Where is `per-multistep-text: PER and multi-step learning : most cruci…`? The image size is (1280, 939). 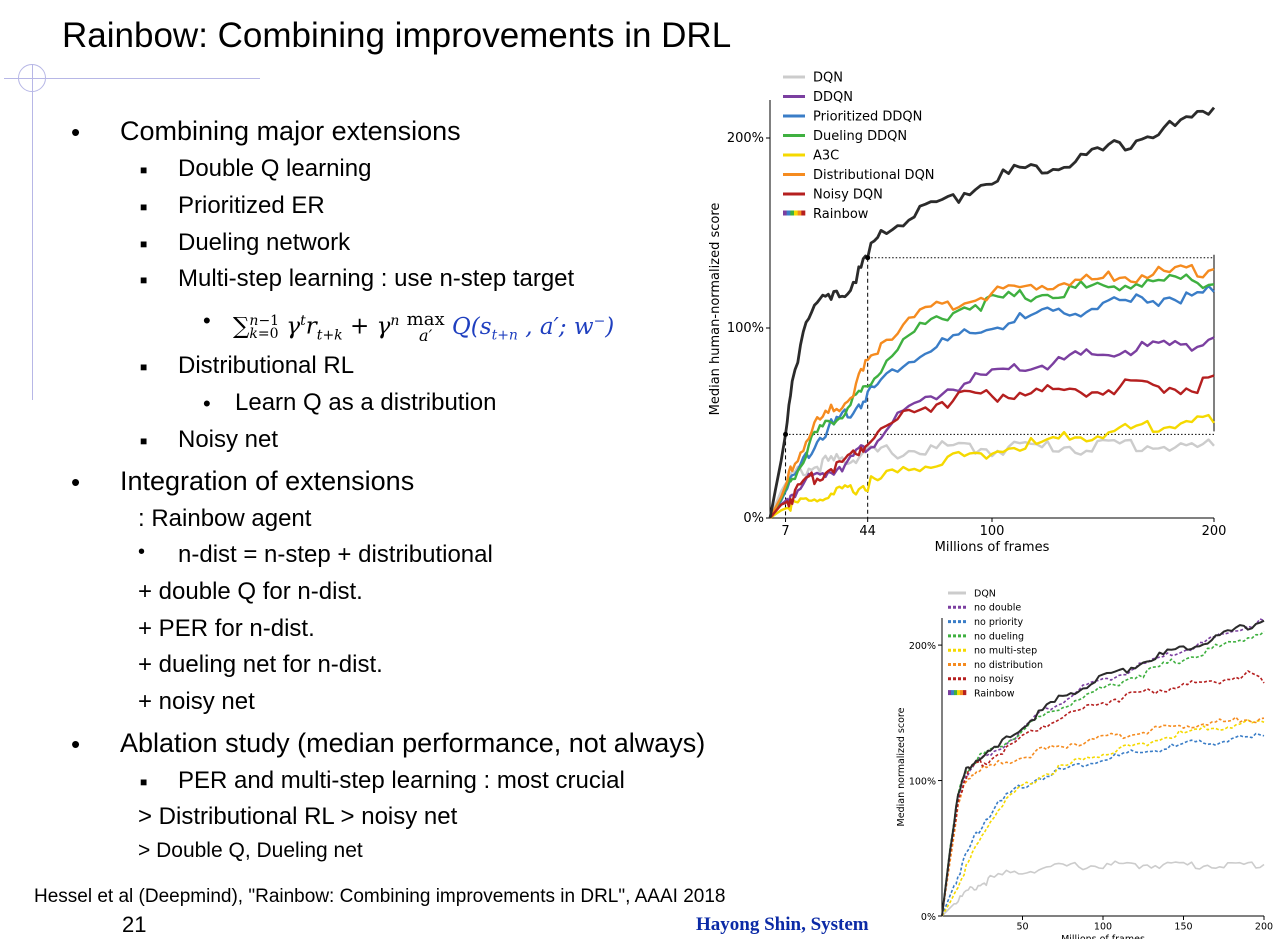
per-multistep-text: PER and multi-step learning : most cruci… is located at coordinates (401, 780).